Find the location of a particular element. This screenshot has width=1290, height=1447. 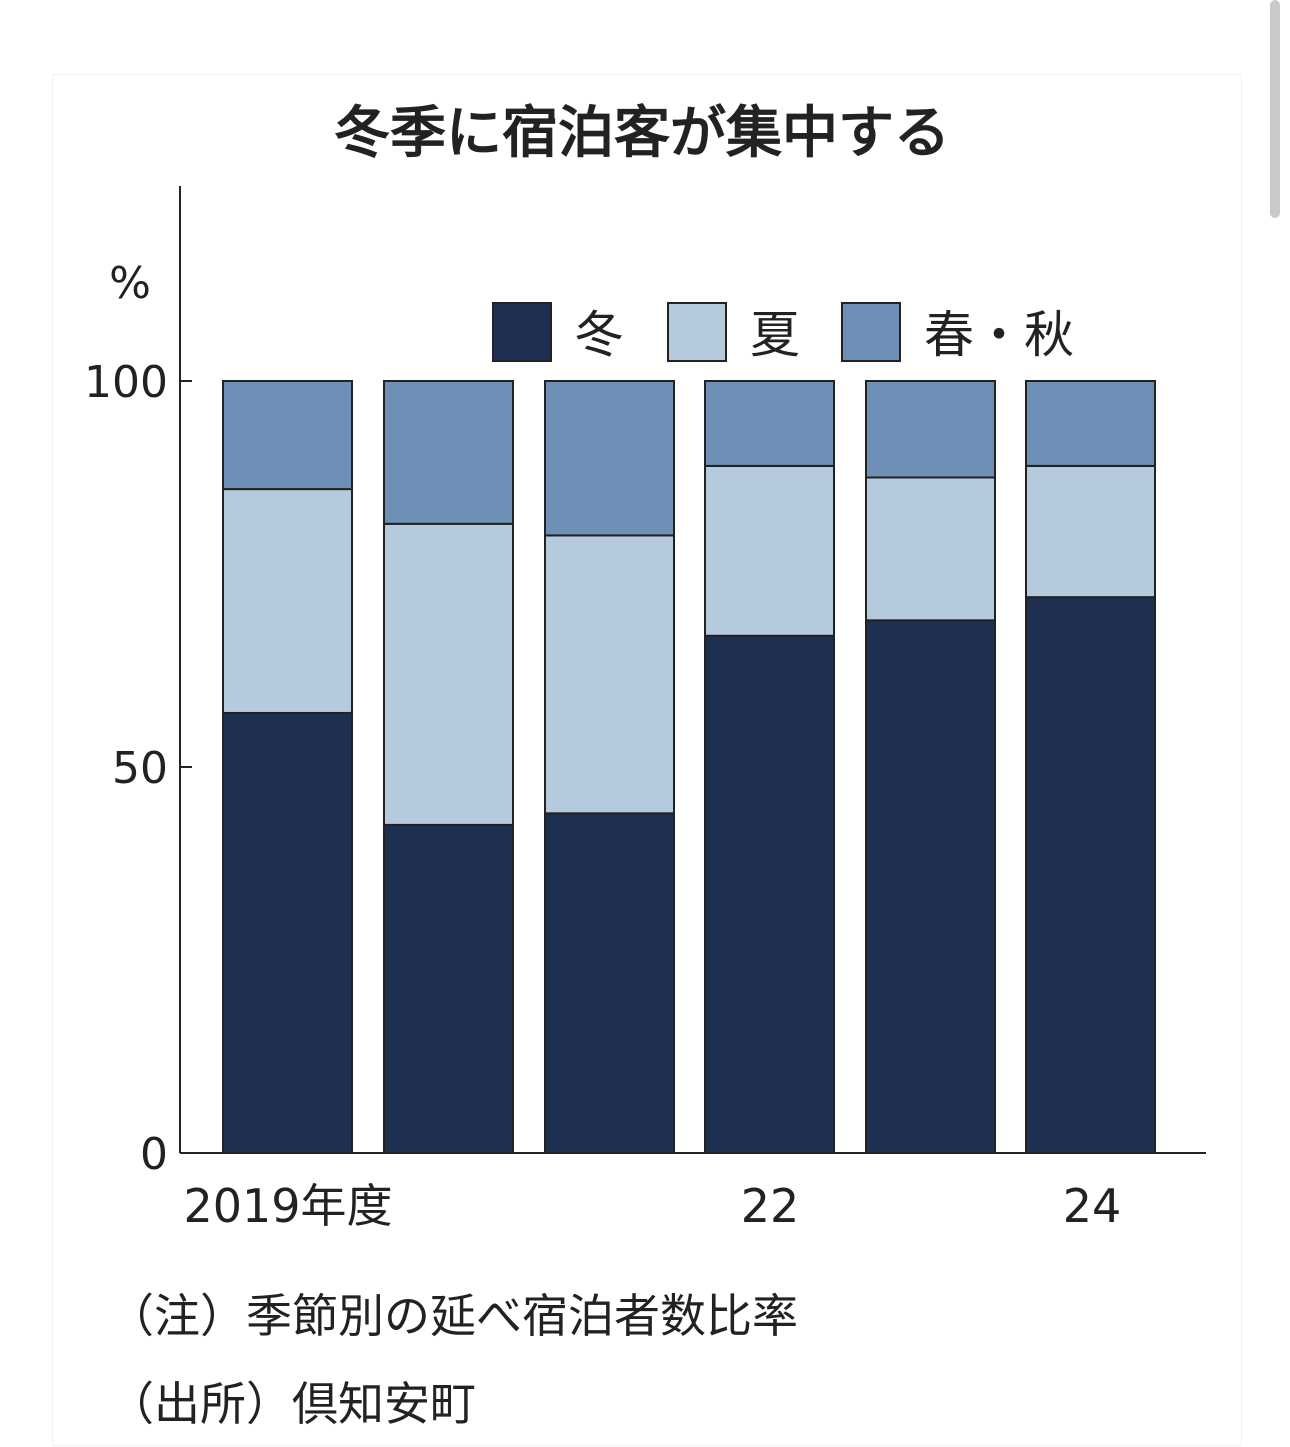

bar-segment-2023-s2 is located at coordinates (930, 429).